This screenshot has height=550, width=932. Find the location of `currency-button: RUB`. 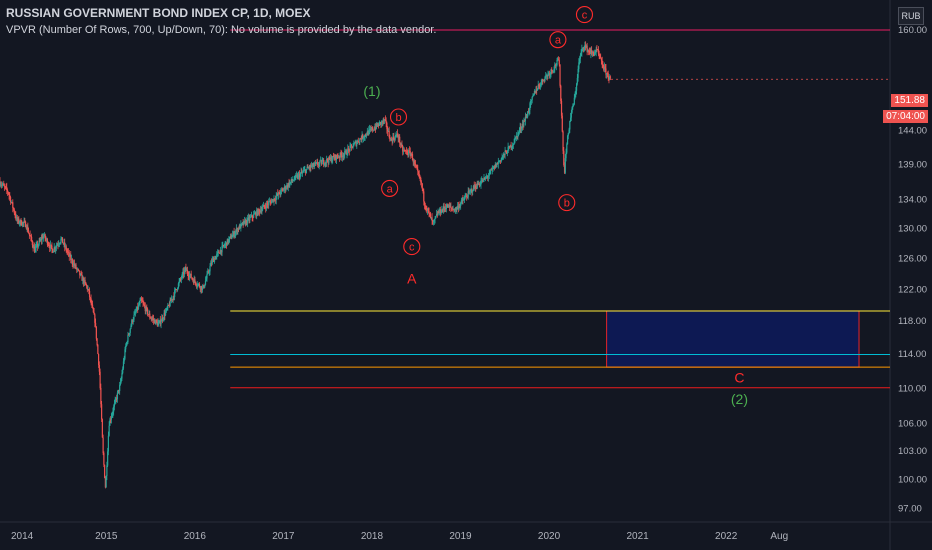

currency-button: RUB is located at coordinates (911, 16).